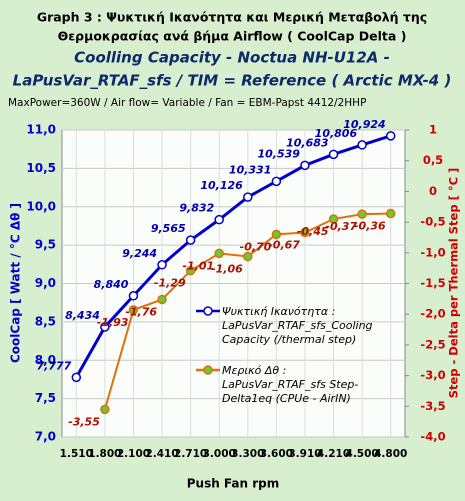 The image size is (465, 501). What do you see at coordinates (433, 160) in the screenshot?
I see `y2-tick-label: 0,5` at bounding box center [433, 160].